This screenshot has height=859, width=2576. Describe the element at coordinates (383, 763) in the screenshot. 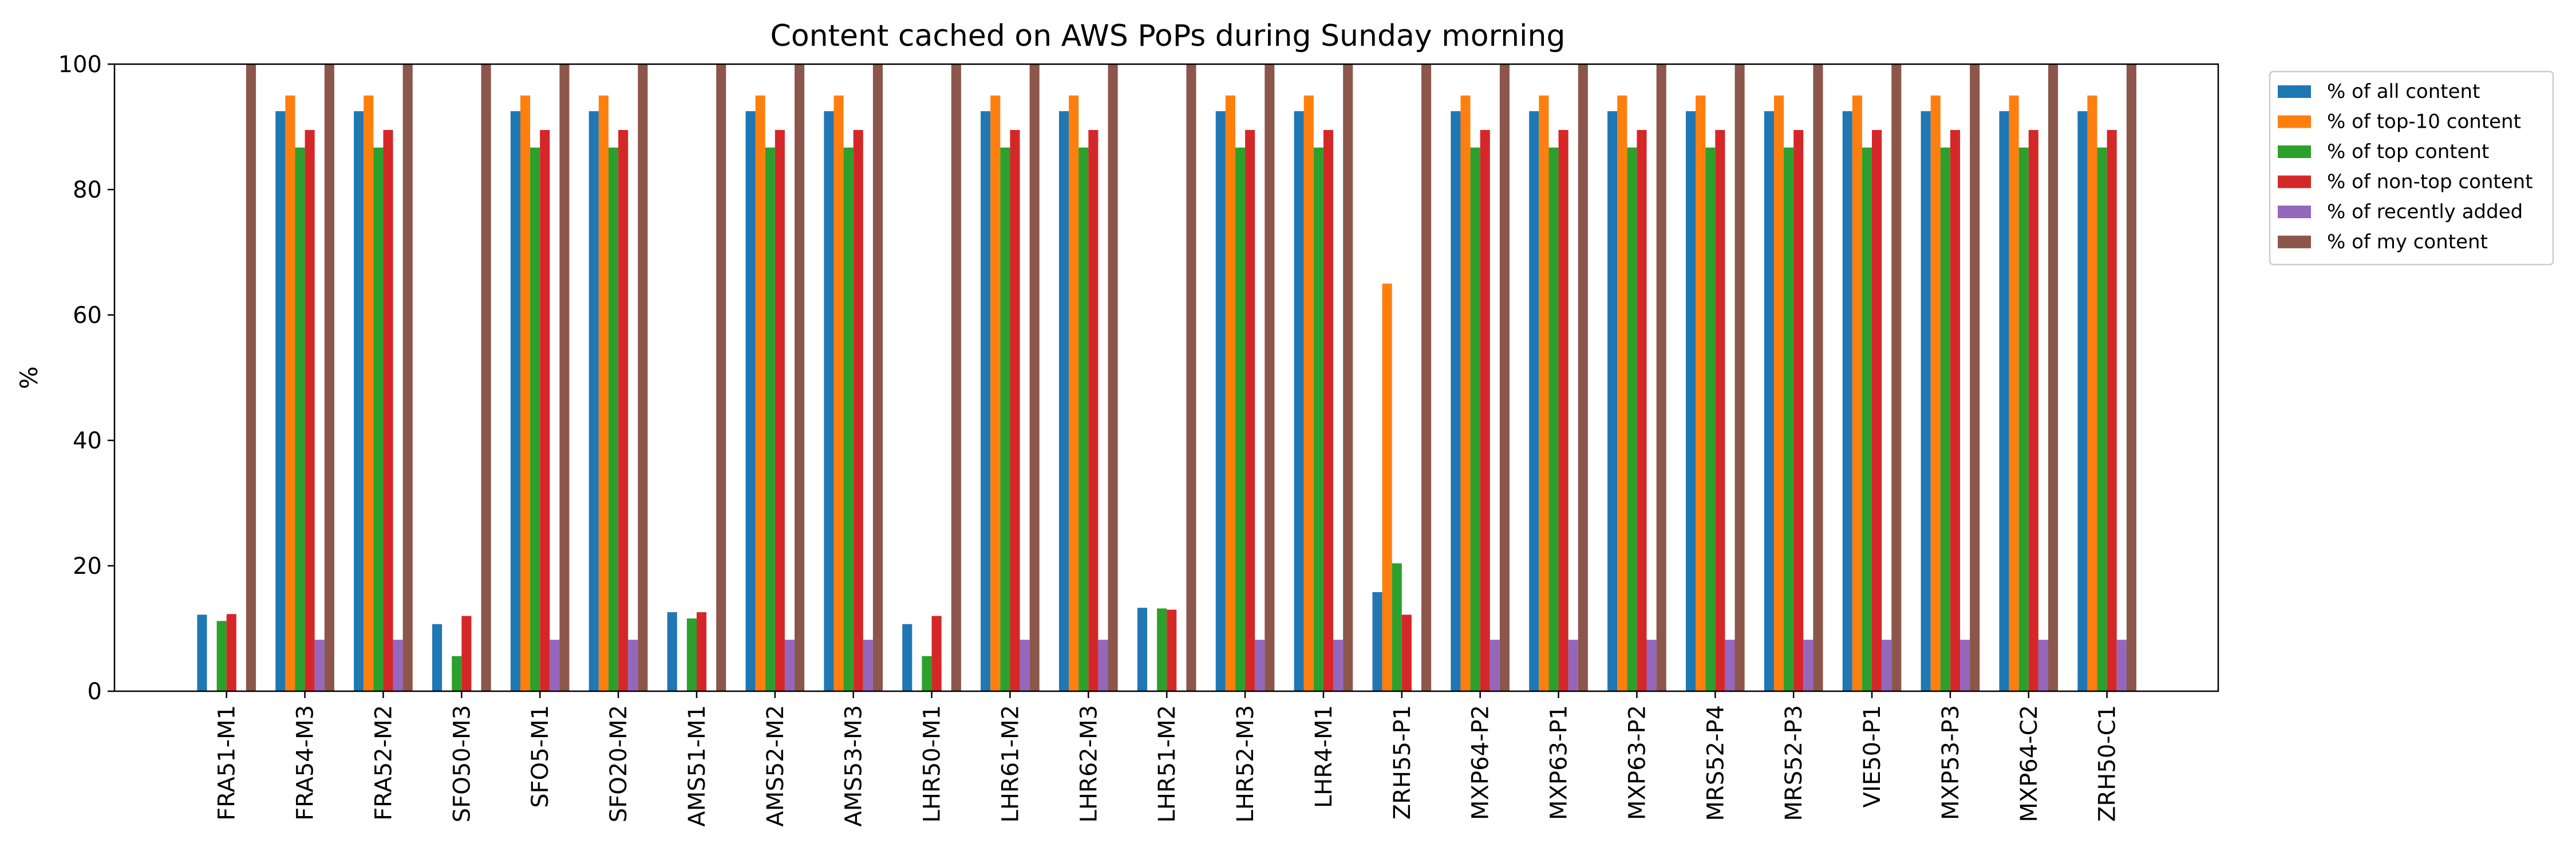

I see `x-tick-label: FRA52-M2` at that location.